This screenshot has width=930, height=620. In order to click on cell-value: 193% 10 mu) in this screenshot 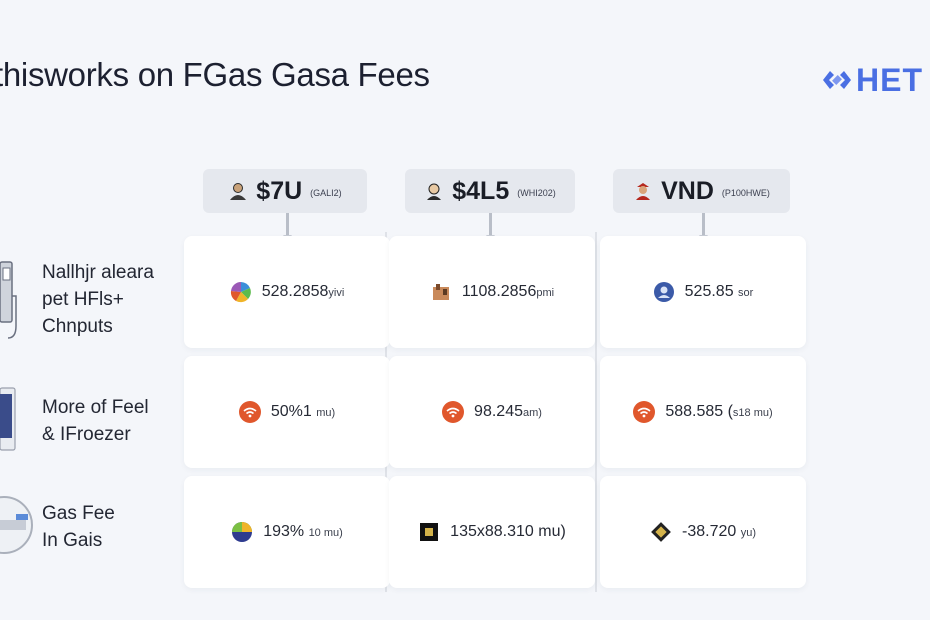, I will do `click(303, 531)`.